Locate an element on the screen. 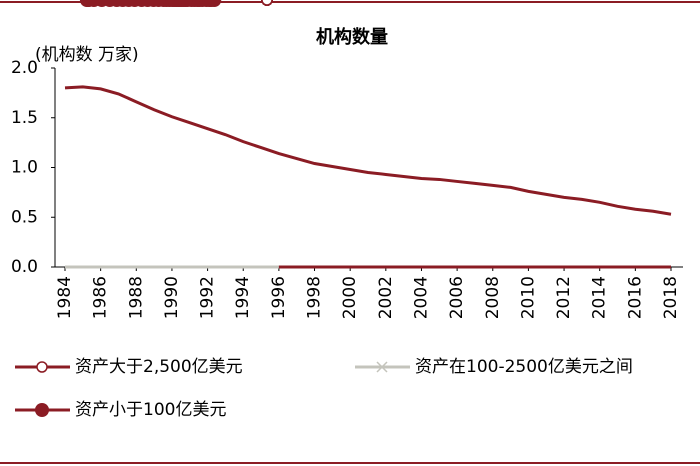  y-tick-label: 1.5 is located at coordinates (24, 118).